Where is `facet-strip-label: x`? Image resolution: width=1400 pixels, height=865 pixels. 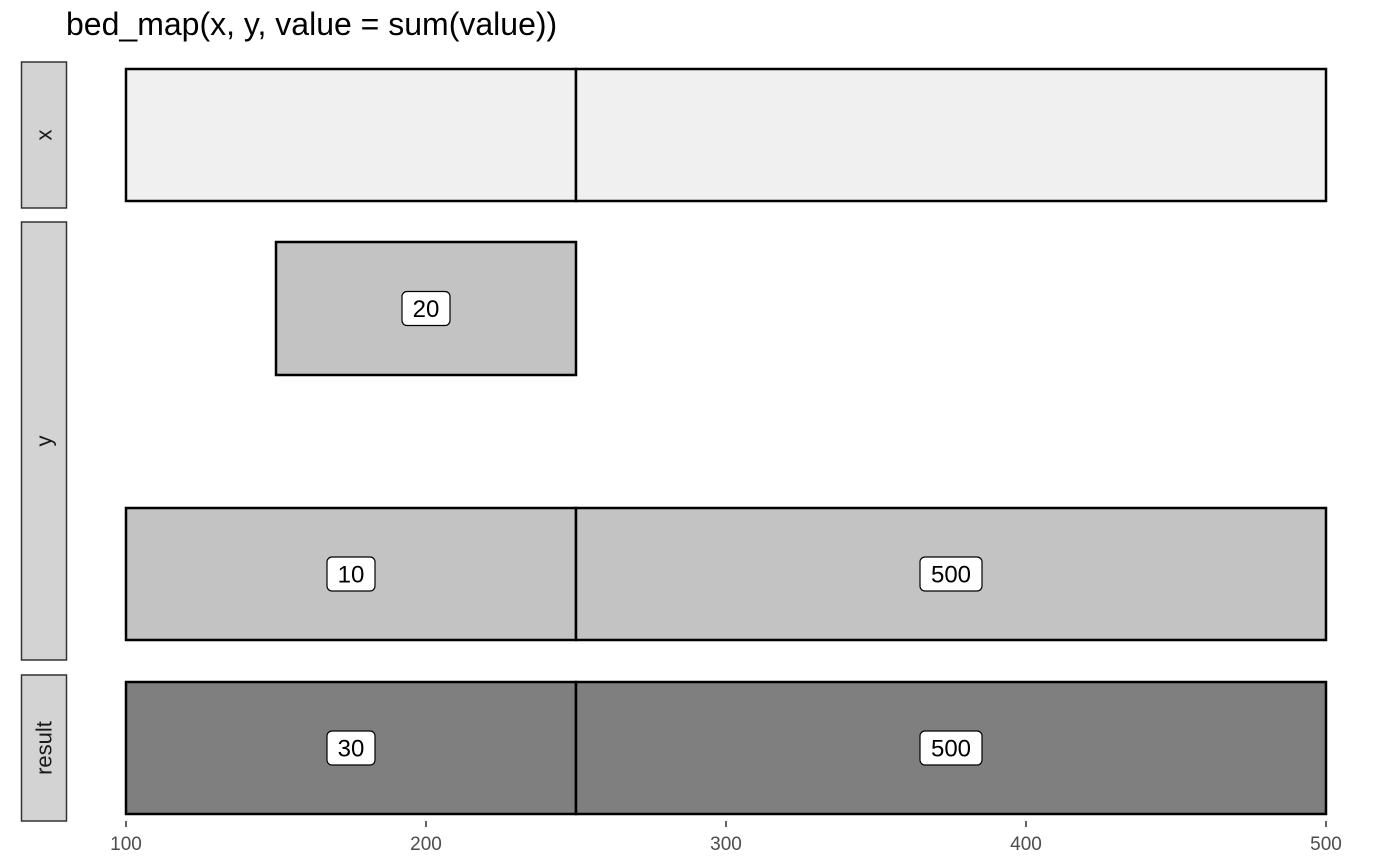
facet-strip-label: x is located at coordinates (44, 135).